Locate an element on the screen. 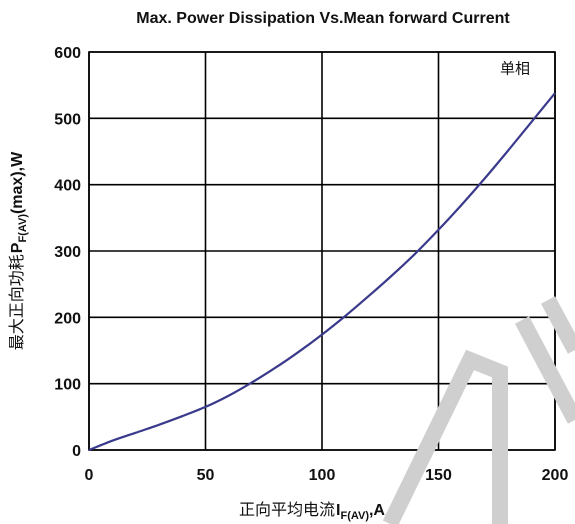 The width and height of the screenshot is (575, 524). y-axis-label-subscript: F(AV) is located at coordinates (23, 228).